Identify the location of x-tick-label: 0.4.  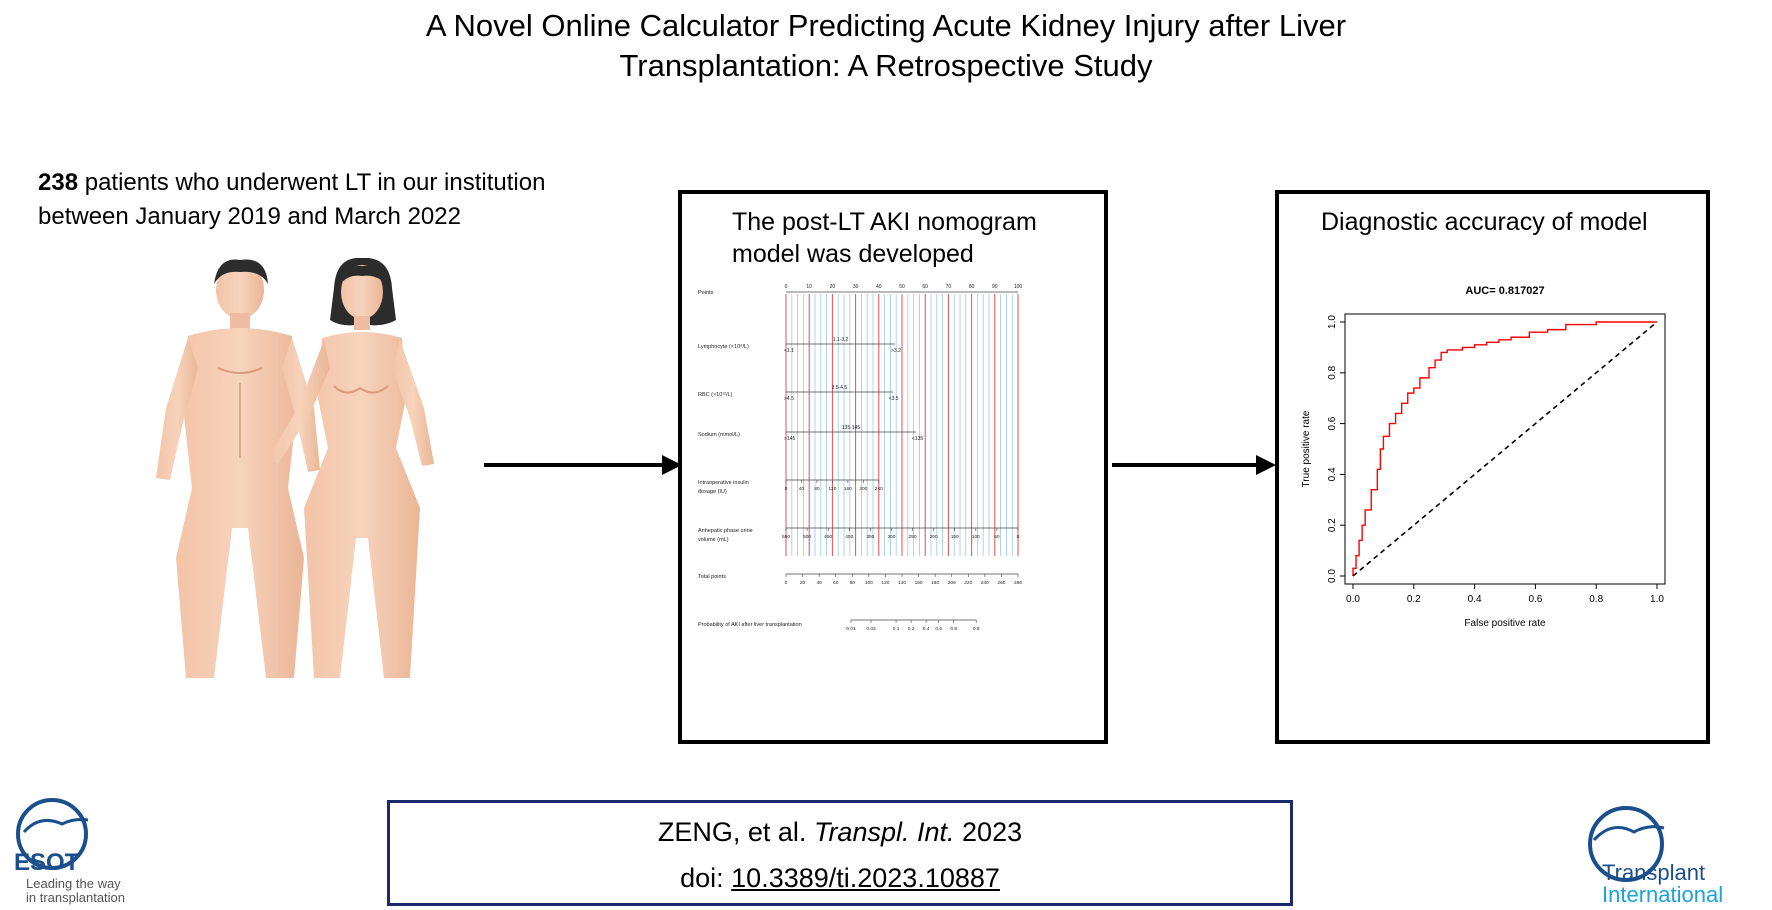
(1475, 599).